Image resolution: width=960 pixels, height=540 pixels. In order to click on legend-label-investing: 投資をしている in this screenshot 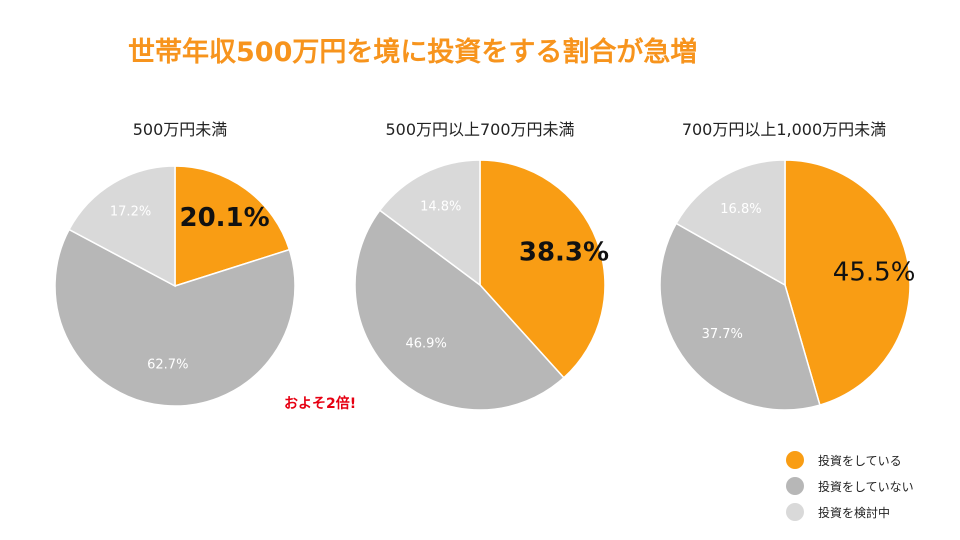, I will do `click(860, 460)`.